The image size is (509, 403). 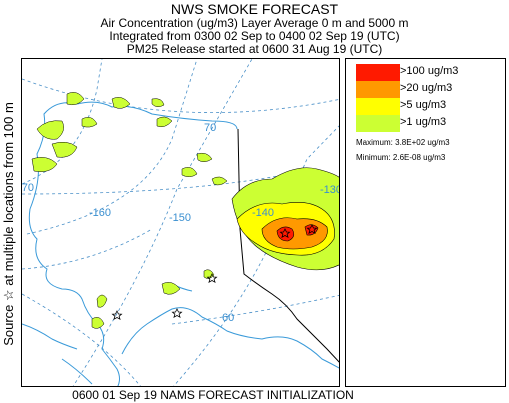 I want to click on border, so click(x=288, y=245).